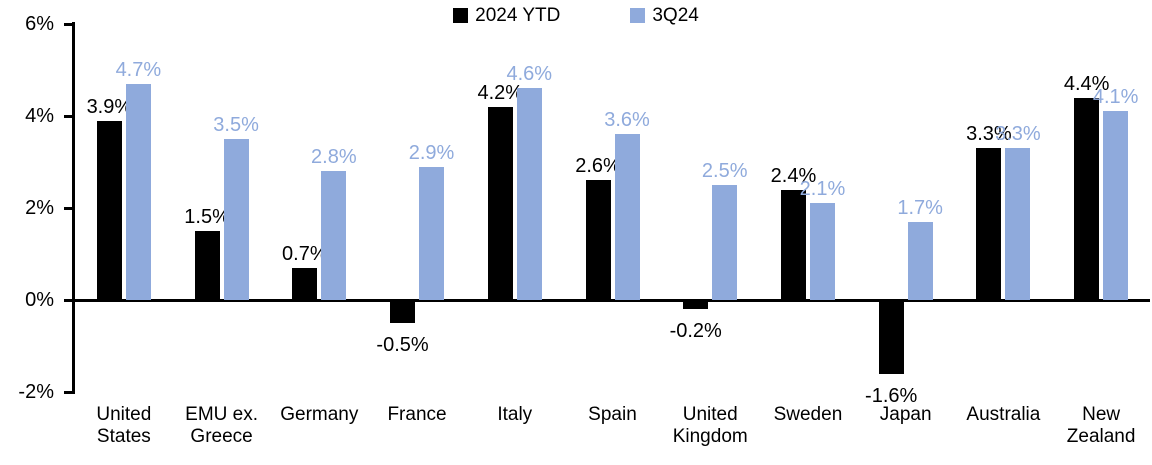 The image size is (1152, 465). I want to click on data-label: 3.9%, so click(109, 106).